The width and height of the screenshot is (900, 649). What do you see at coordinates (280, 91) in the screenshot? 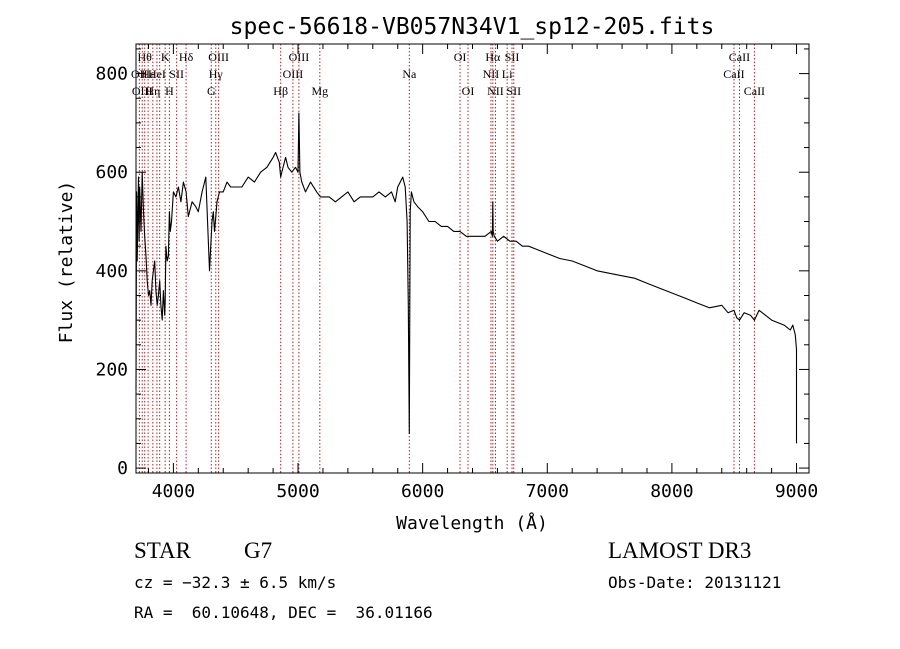
I see `line-marker-label: Hβ` at bounding box center [280, 91].